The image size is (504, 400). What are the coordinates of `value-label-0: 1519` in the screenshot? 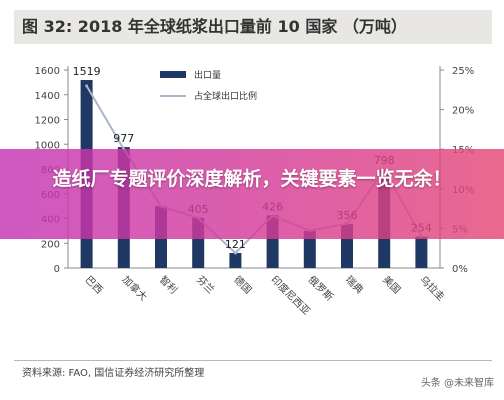 It's located at (87, 71).